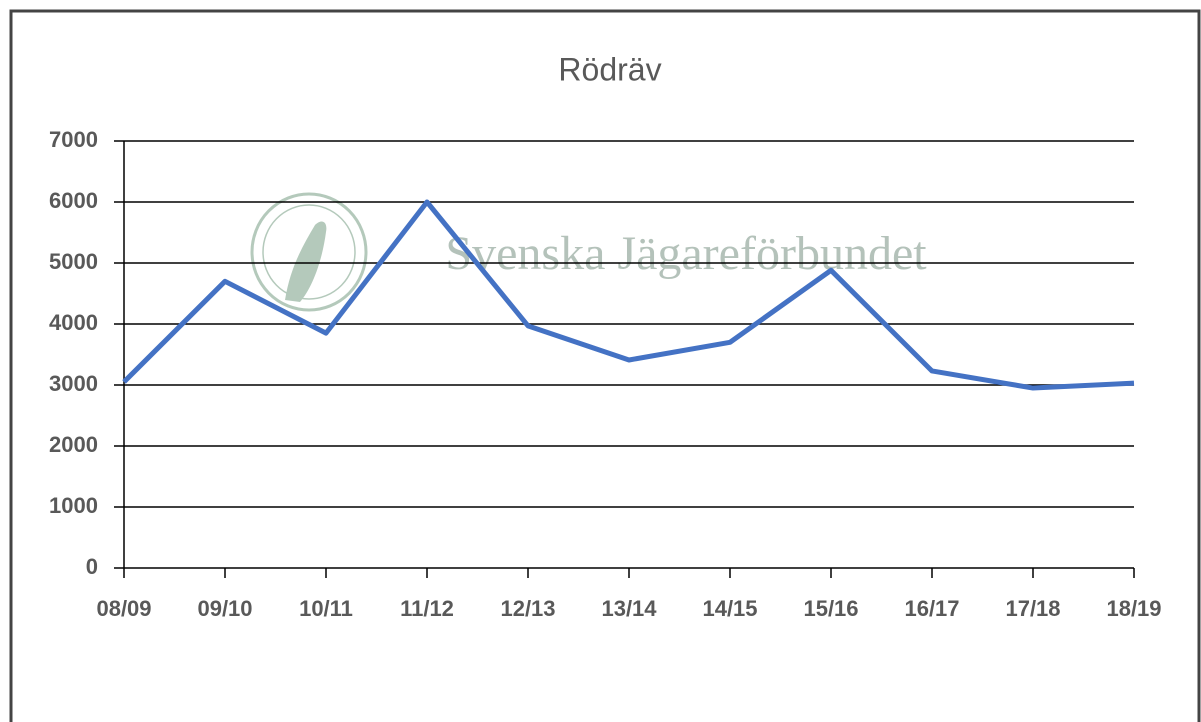  What do you see at coordinates (73, 383) in the screenshot?
I see `y-tick-label: 3000` at bounding box center [73, 383].